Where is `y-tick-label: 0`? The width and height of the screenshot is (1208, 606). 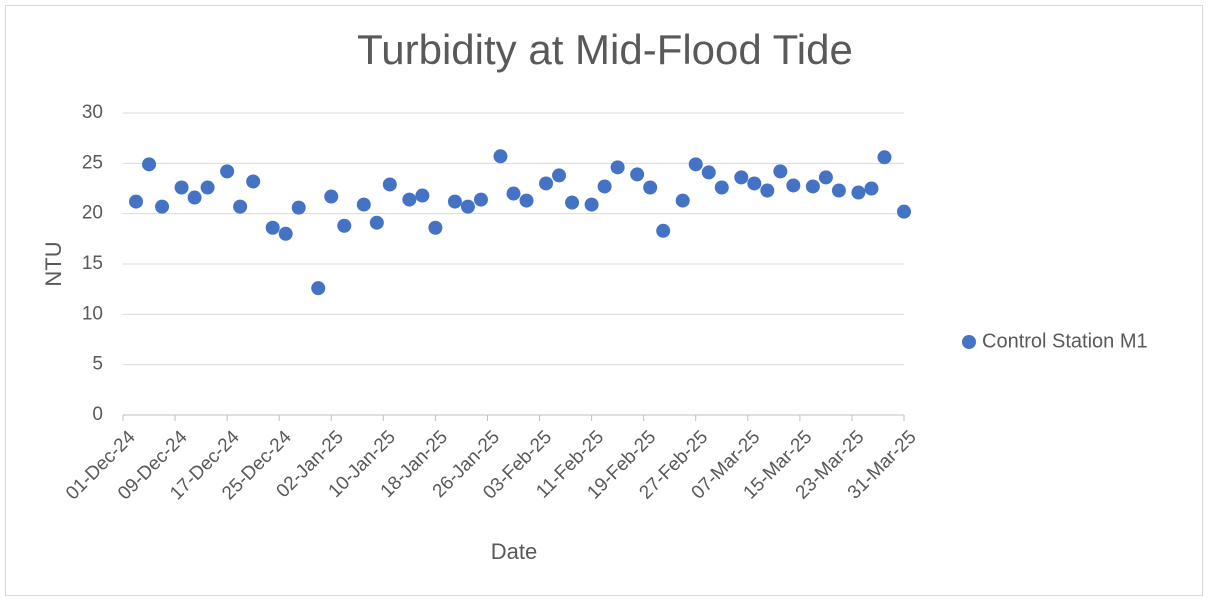
y-tick-label: 0 is located at coordinates (97, 414).